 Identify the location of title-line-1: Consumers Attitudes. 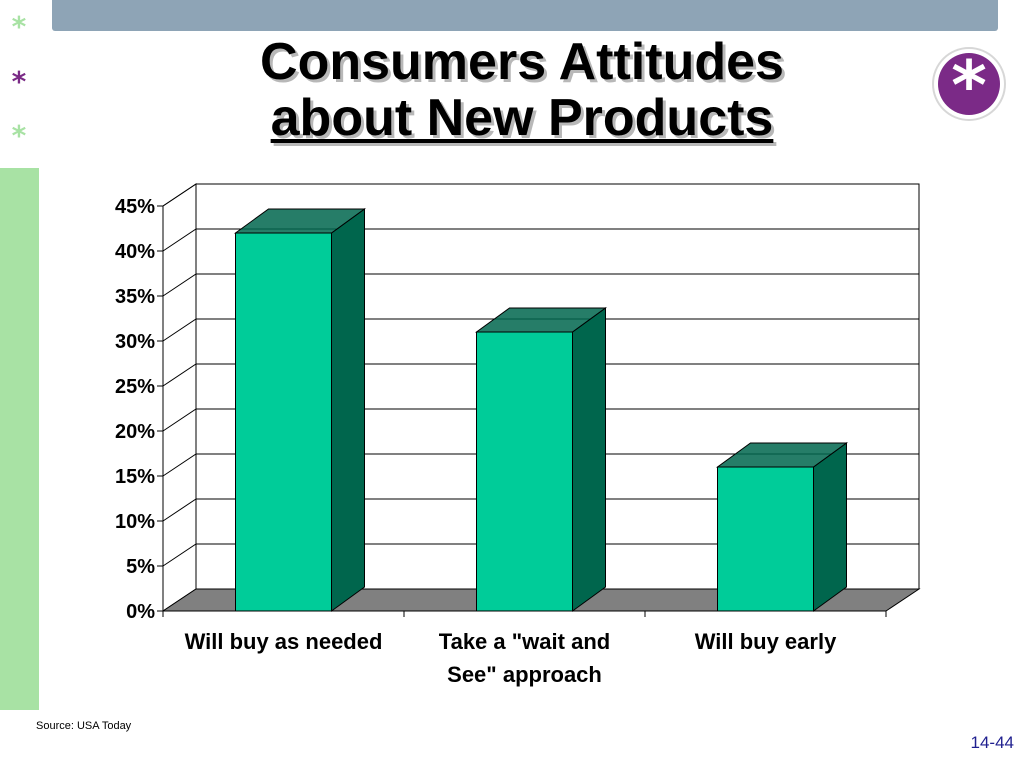
(522, 62).